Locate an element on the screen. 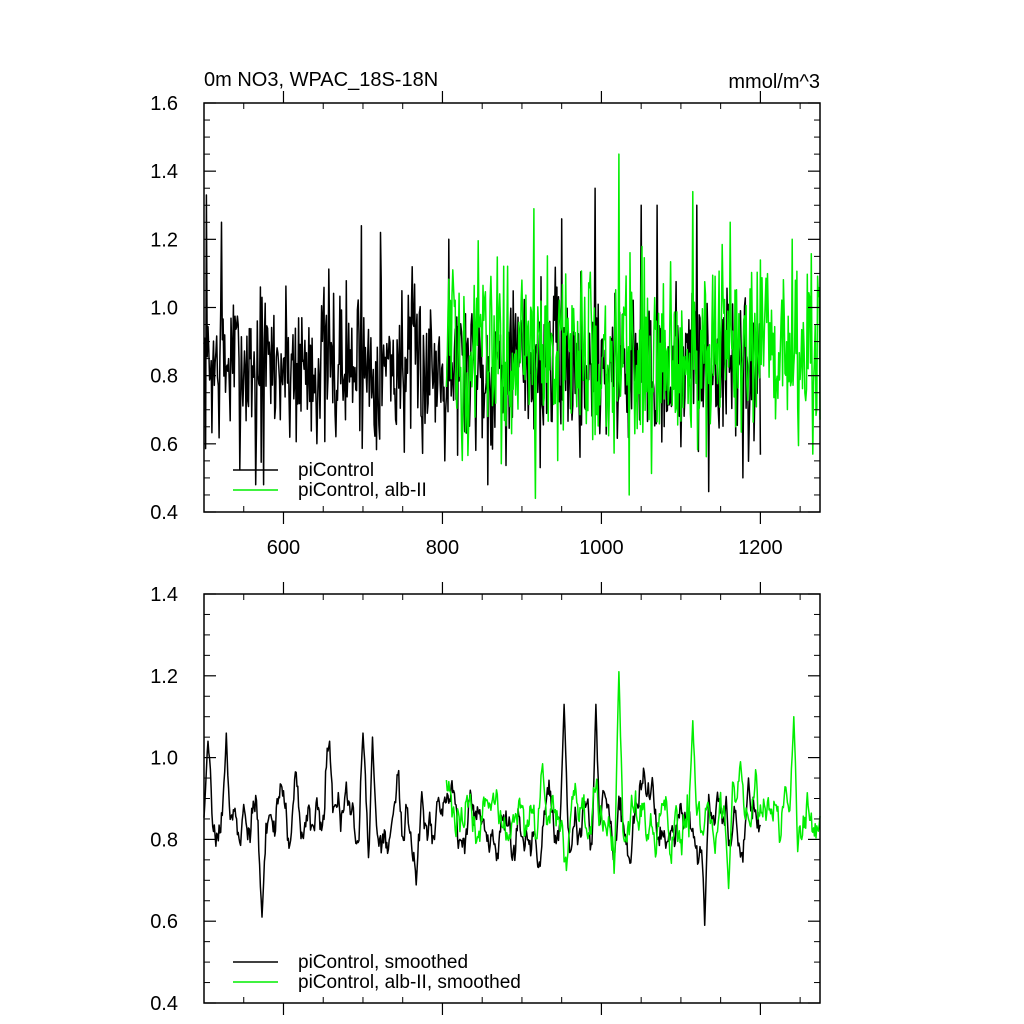 The height and width of the screenshot is (1024, 1024). legend-label-picontrol-alb-ii: piControl, alb-II is located at coordinates (362, 490).